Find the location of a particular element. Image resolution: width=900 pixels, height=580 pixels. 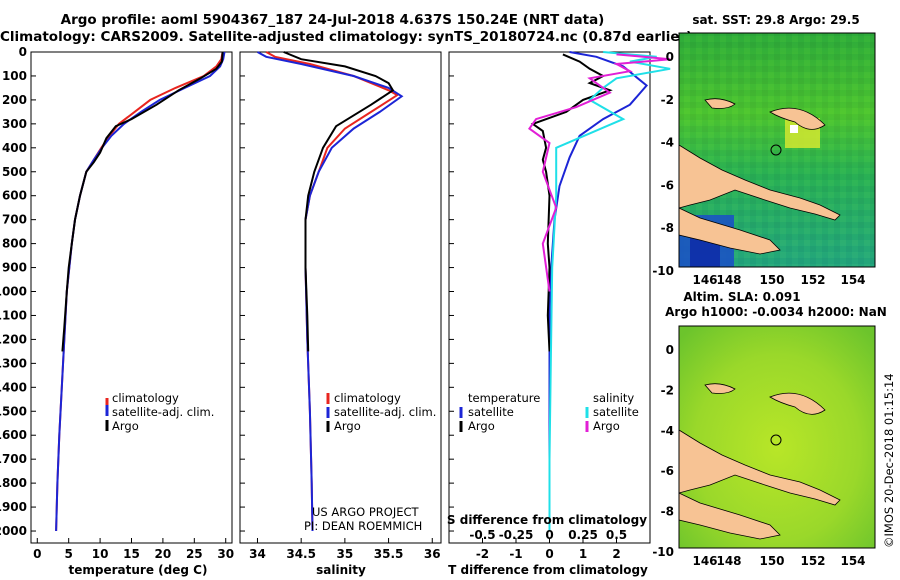

x-tick-label: 20 is located at coordinates (163, 554).